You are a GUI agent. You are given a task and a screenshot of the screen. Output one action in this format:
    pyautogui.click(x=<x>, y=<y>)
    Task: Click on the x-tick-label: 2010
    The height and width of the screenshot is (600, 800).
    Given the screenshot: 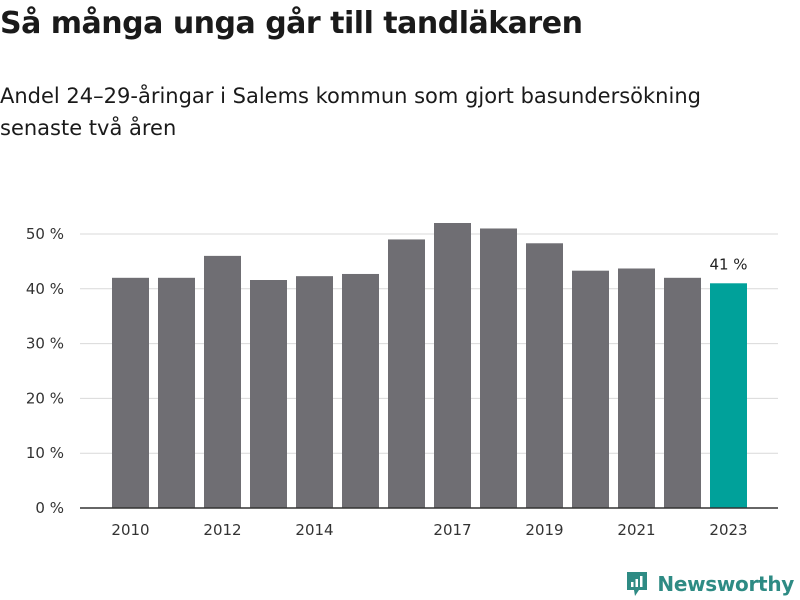 What is the action you would take?
    pyautogui.click(x=130, y=530)
    